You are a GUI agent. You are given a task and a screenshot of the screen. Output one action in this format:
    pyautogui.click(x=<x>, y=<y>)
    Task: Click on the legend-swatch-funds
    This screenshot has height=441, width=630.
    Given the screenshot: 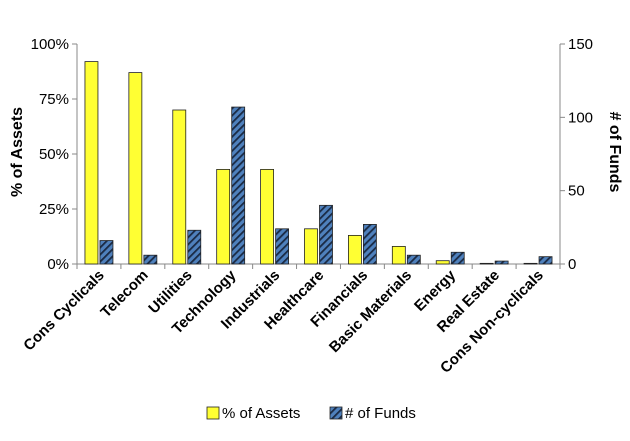 What is the action you would take?
    pyautogui.click(x=336, y=413)
    